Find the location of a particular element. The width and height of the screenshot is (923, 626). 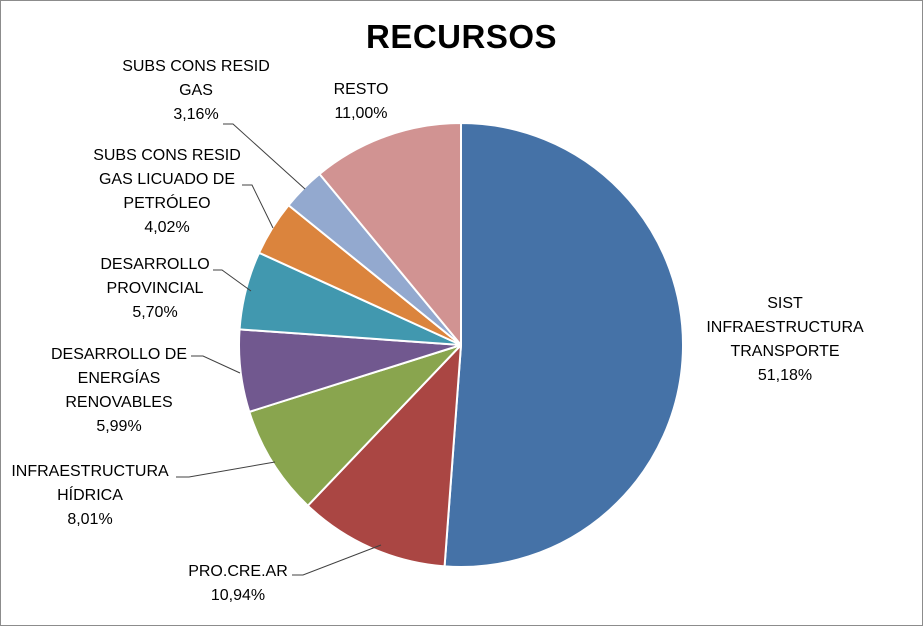

slice-category-label: PRO.CRE.AR is located at coordinates (238, 571).